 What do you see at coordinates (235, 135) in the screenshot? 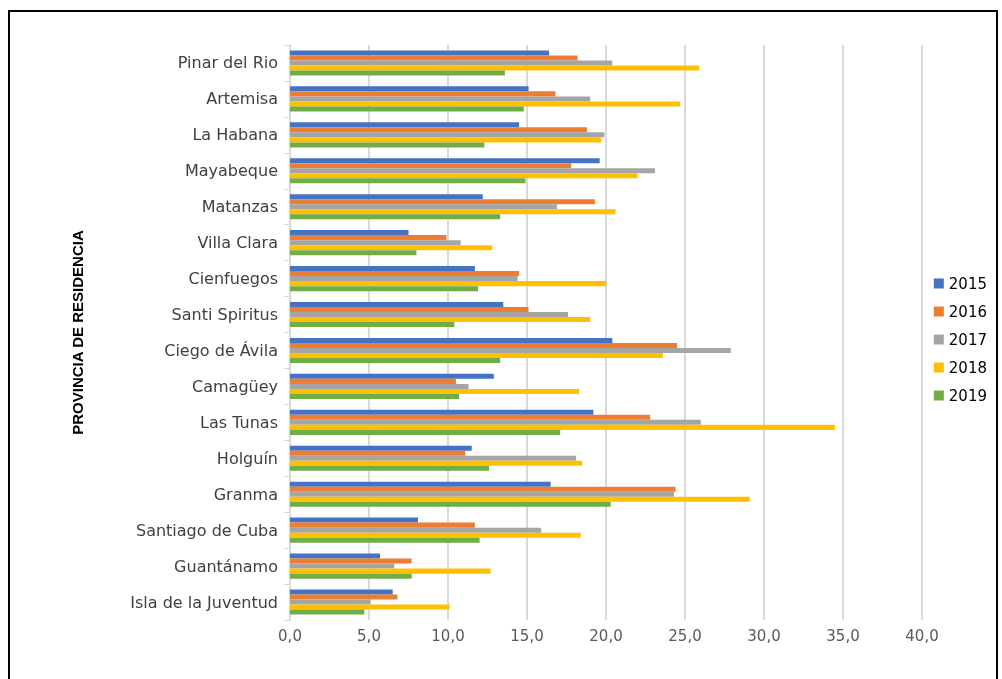
I see `y-tick-label: La Habana` at bounding box center [235, 135].